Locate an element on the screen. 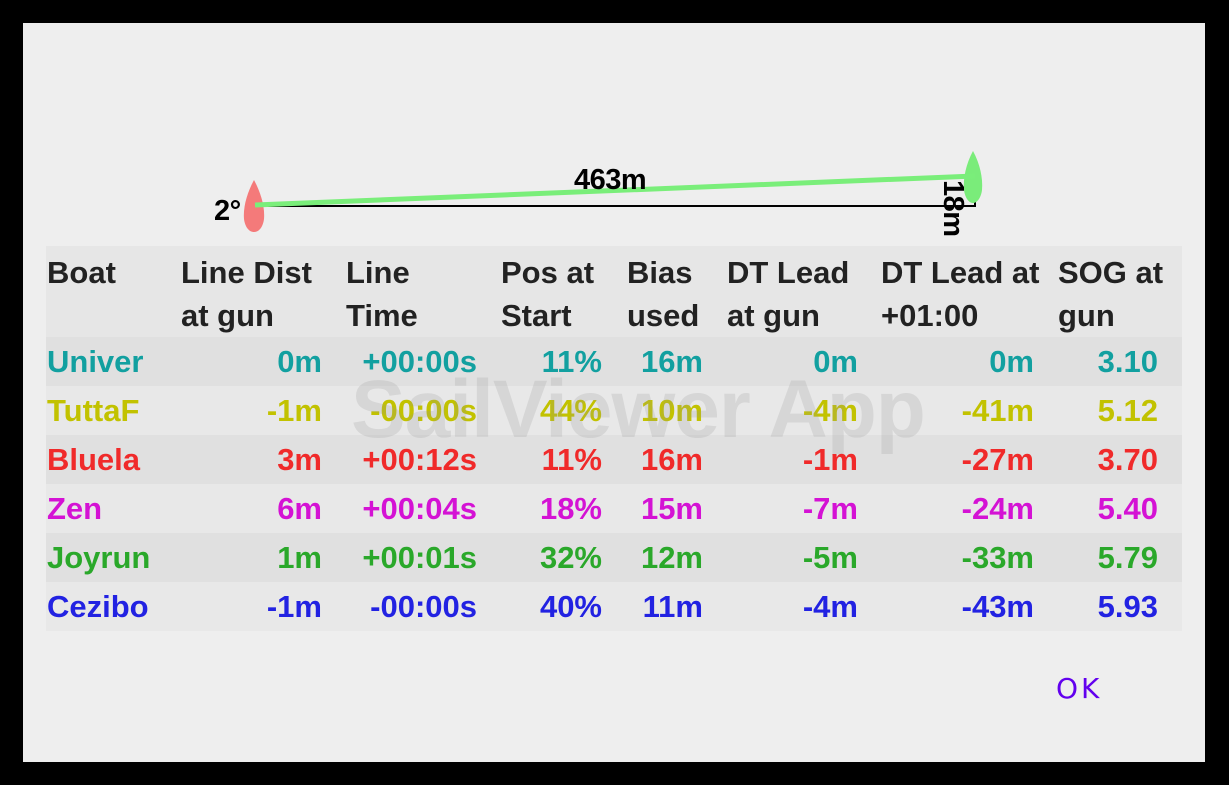 This screenshot has width=1229, height=785. header-dt-lead-gun: DT Lead at gun is located at coordinates (788, 294).